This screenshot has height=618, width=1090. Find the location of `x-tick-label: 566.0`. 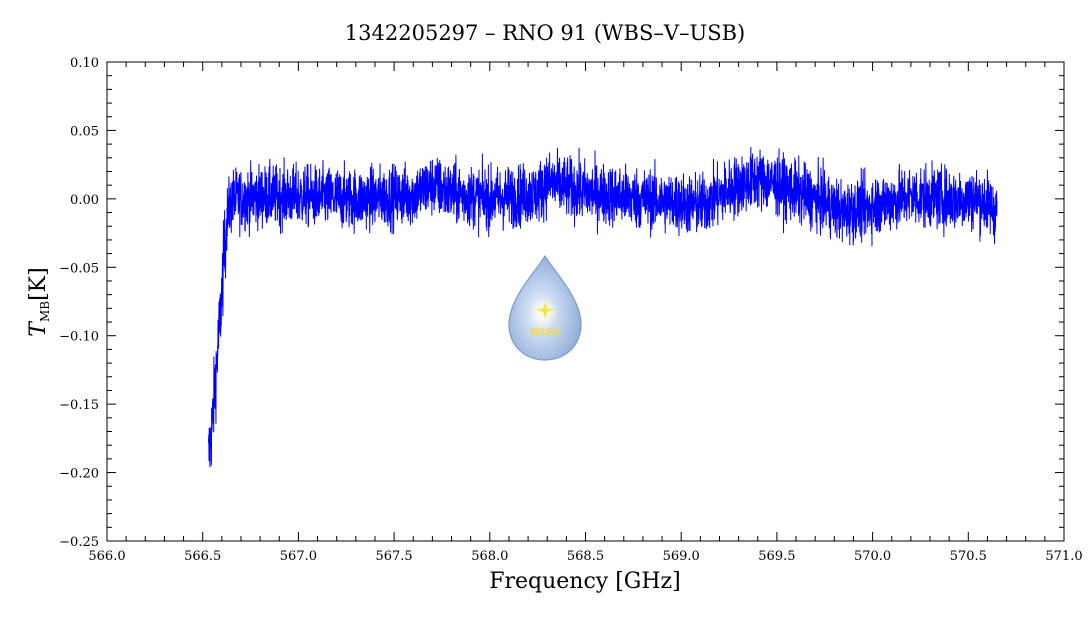

x-tick-label: 566.0 is located at coordinates (106, 556).